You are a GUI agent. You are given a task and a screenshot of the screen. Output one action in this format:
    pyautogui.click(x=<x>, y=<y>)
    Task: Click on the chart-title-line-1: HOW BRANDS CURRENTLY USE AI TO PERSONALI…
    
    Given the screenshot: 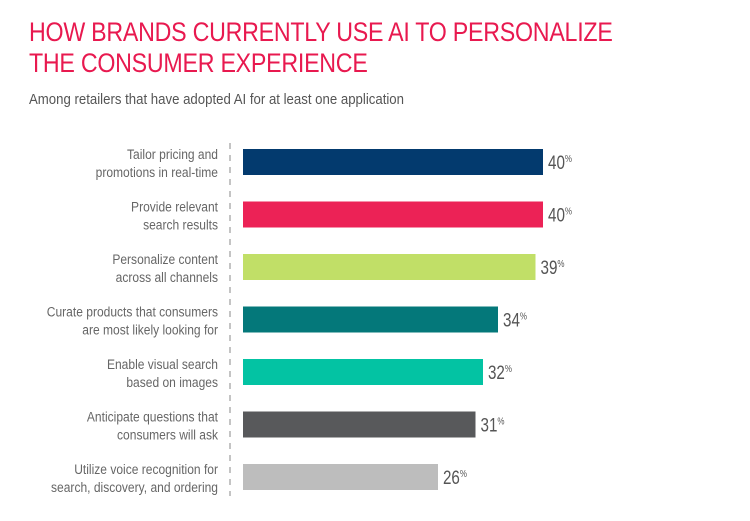 What is the action you would take?
    pyautogui.click(x=321, y=32)
    